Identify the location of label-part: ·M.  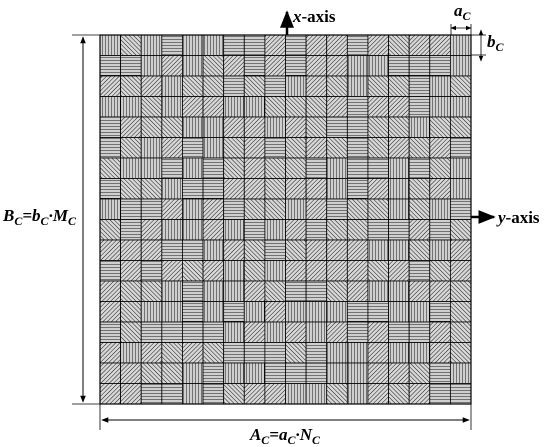
(59, 215).